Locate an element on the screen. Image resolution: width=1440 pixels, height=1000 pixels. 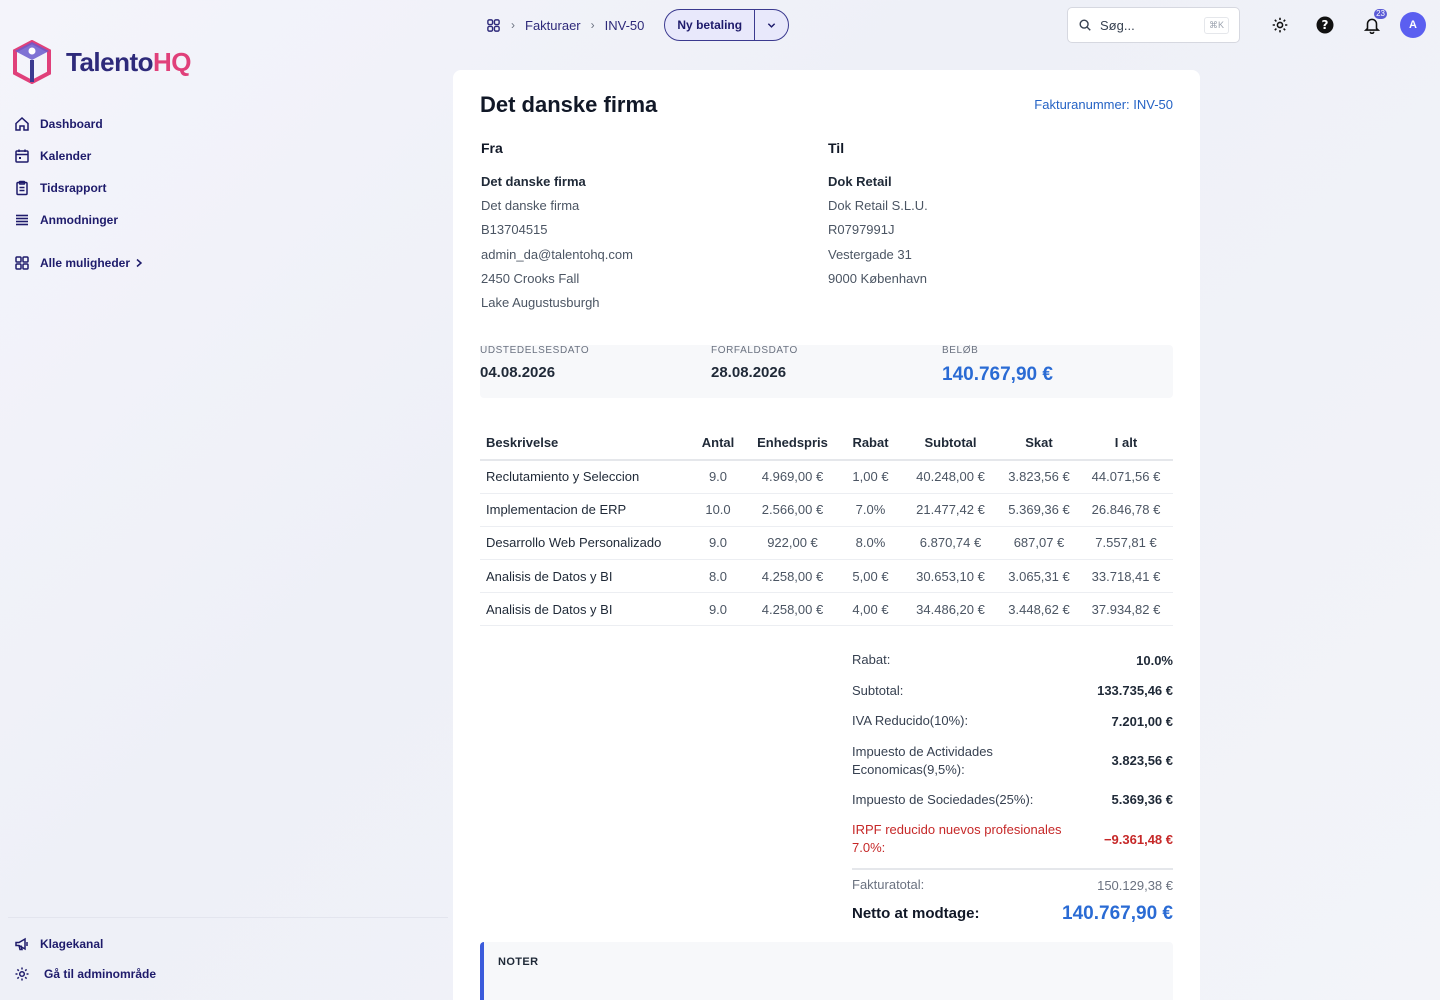
to-line: 9000 København is located at coordinates (878, 278).